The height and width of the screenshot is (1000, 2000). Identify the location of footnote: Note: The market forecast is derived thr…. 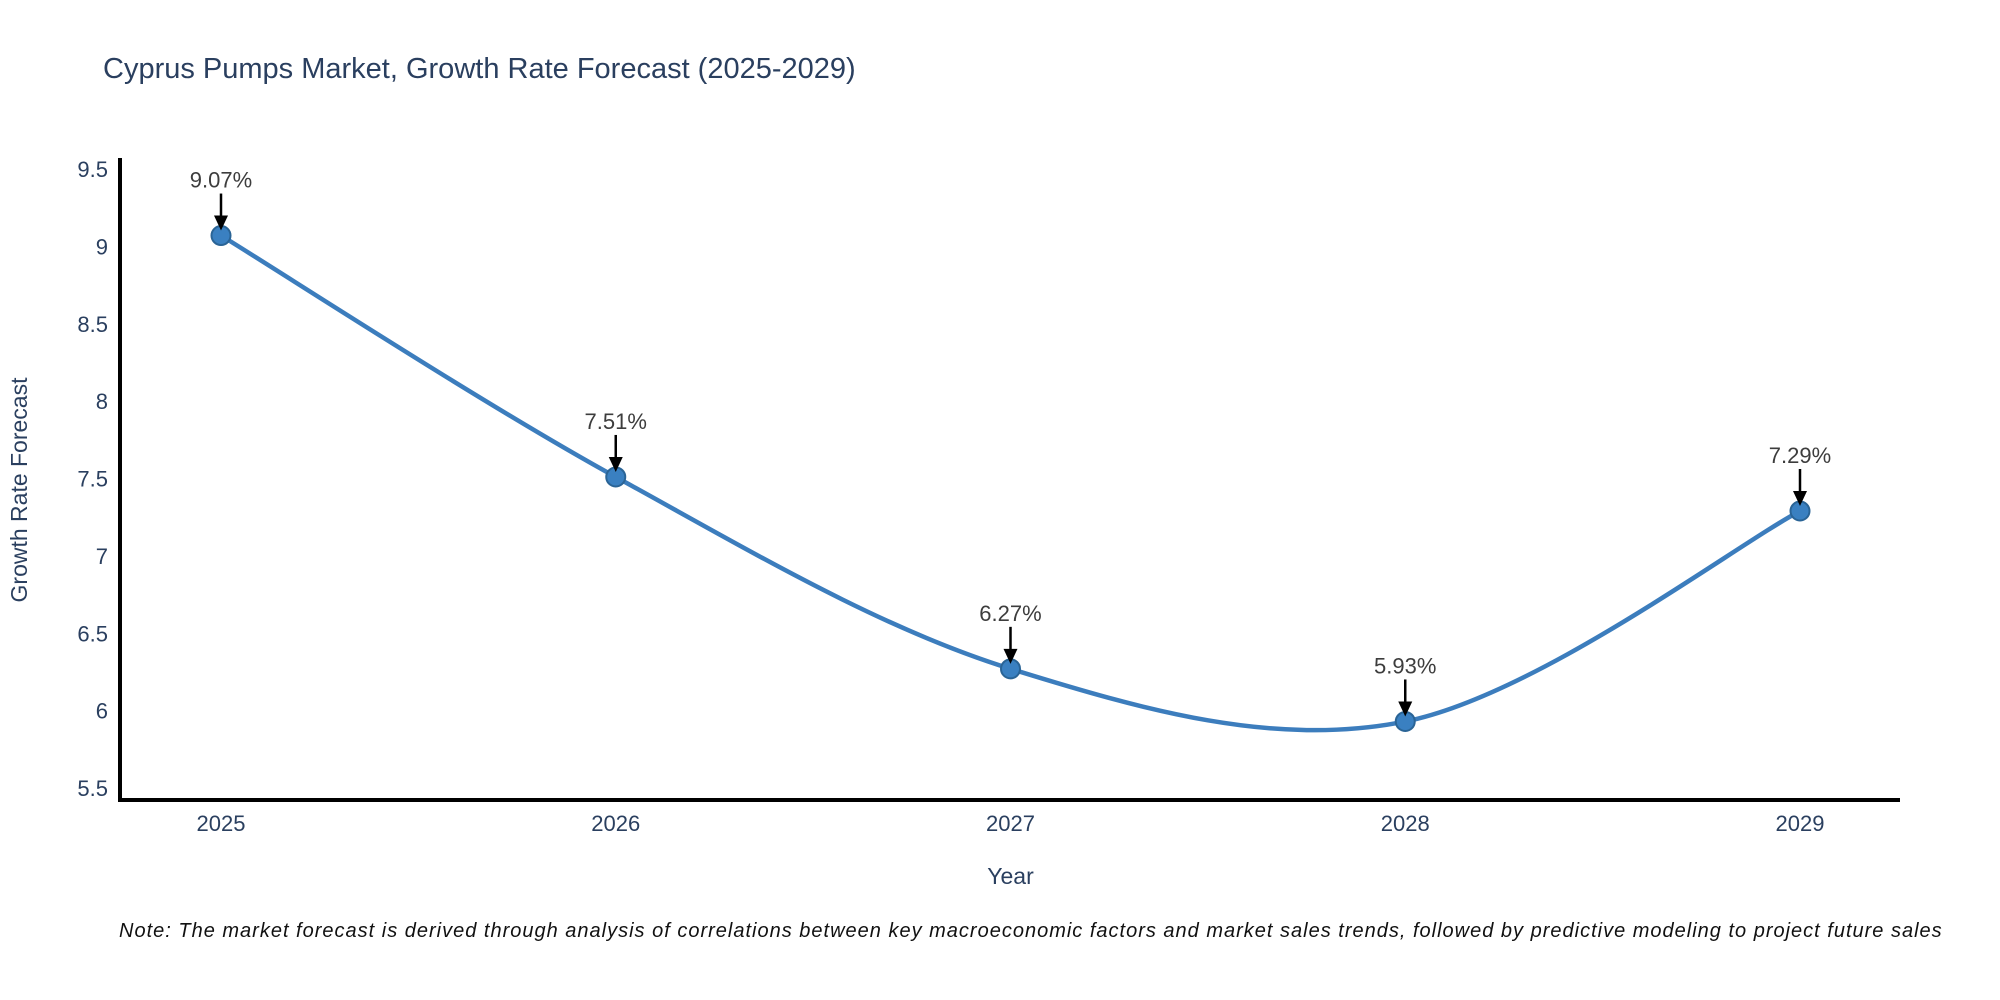
(1031, 931).